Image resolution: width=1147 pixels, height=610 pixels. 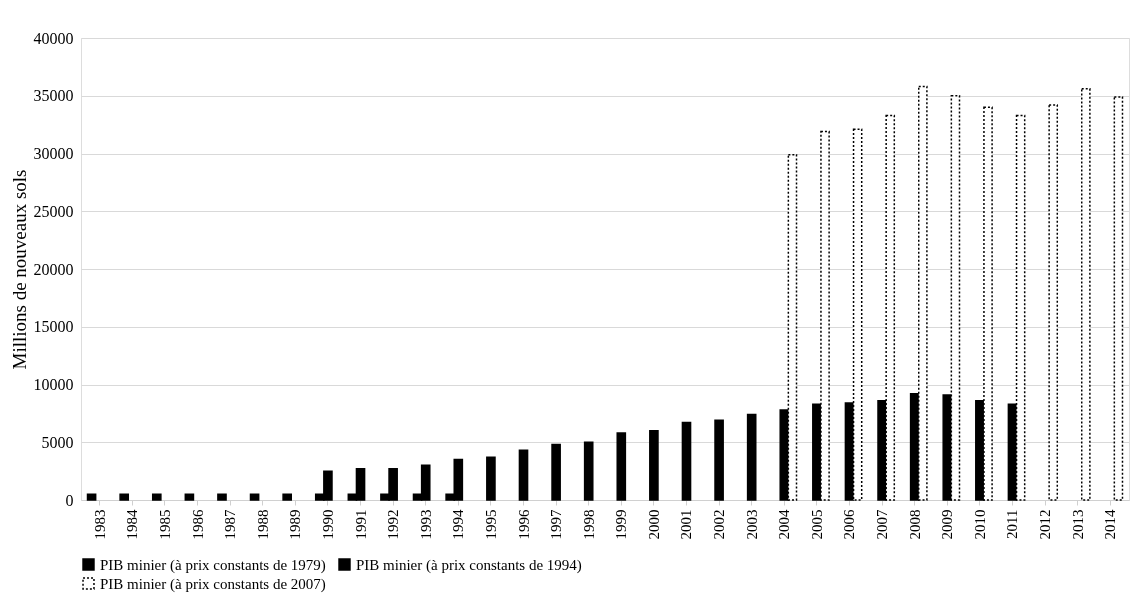 What do you see at coordinates (469, 565) in the screenshot?
I see `legend-label: PIB minier (à prix constants de 1994)` at bounding box center [469, 565].